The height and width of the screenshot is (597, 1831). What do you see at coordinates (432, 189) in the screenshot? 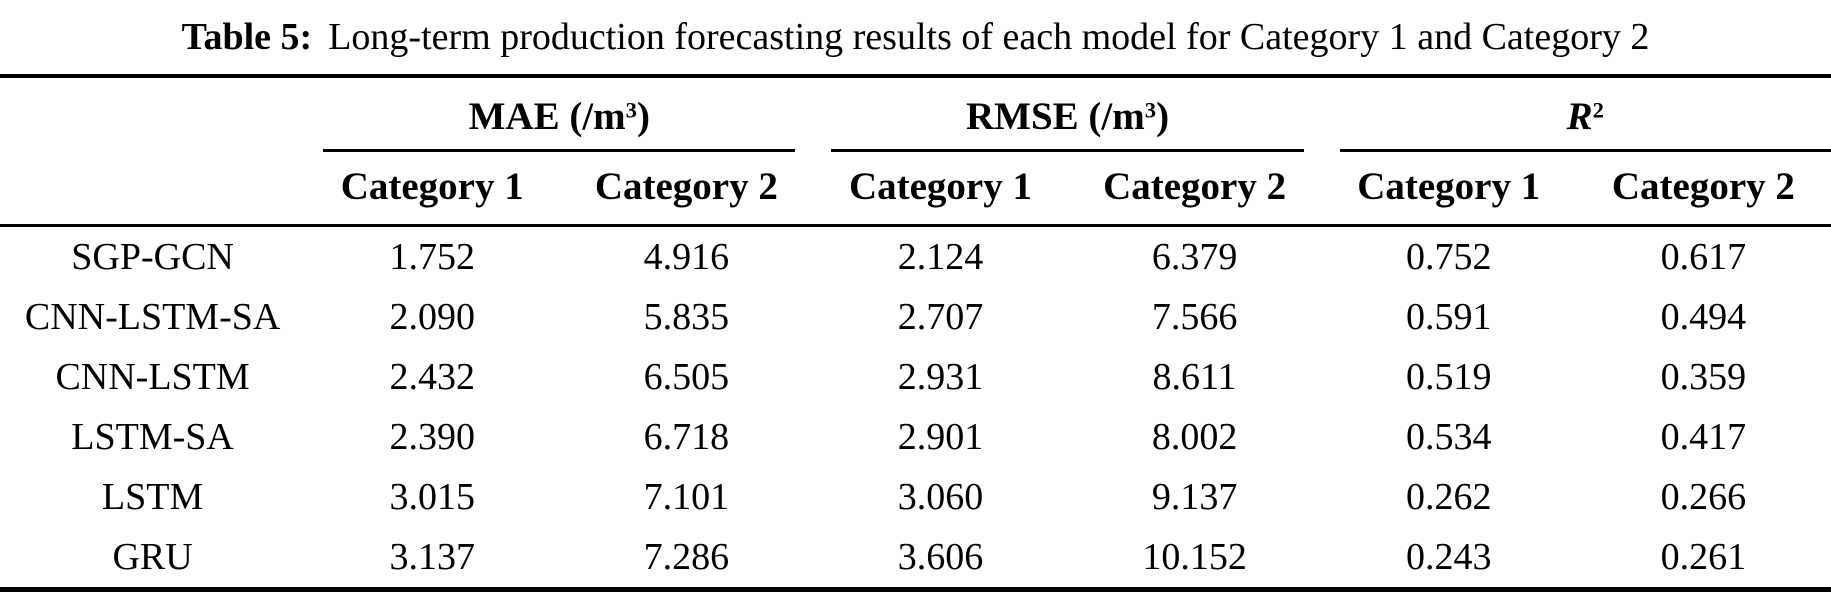
I see `subheader-mae-category-1: Category 1` at bounding box center [432, 189].